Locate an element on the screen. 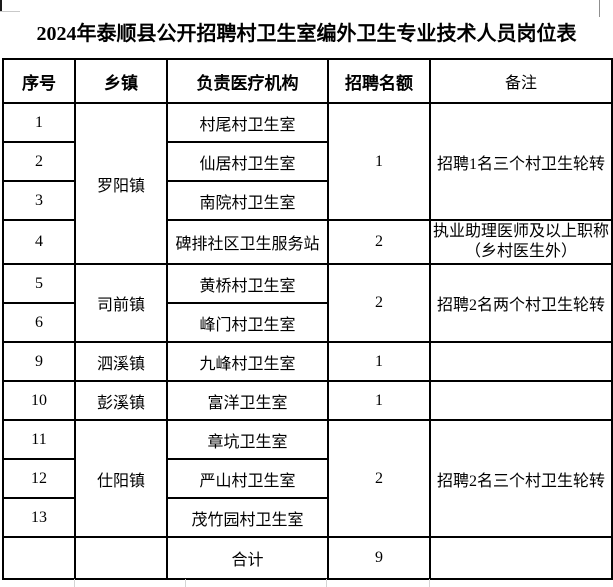 The width and height of the screenshot is (613, 587). table-row: 3 南院村卫生室 is located at coordinates (307, 200).